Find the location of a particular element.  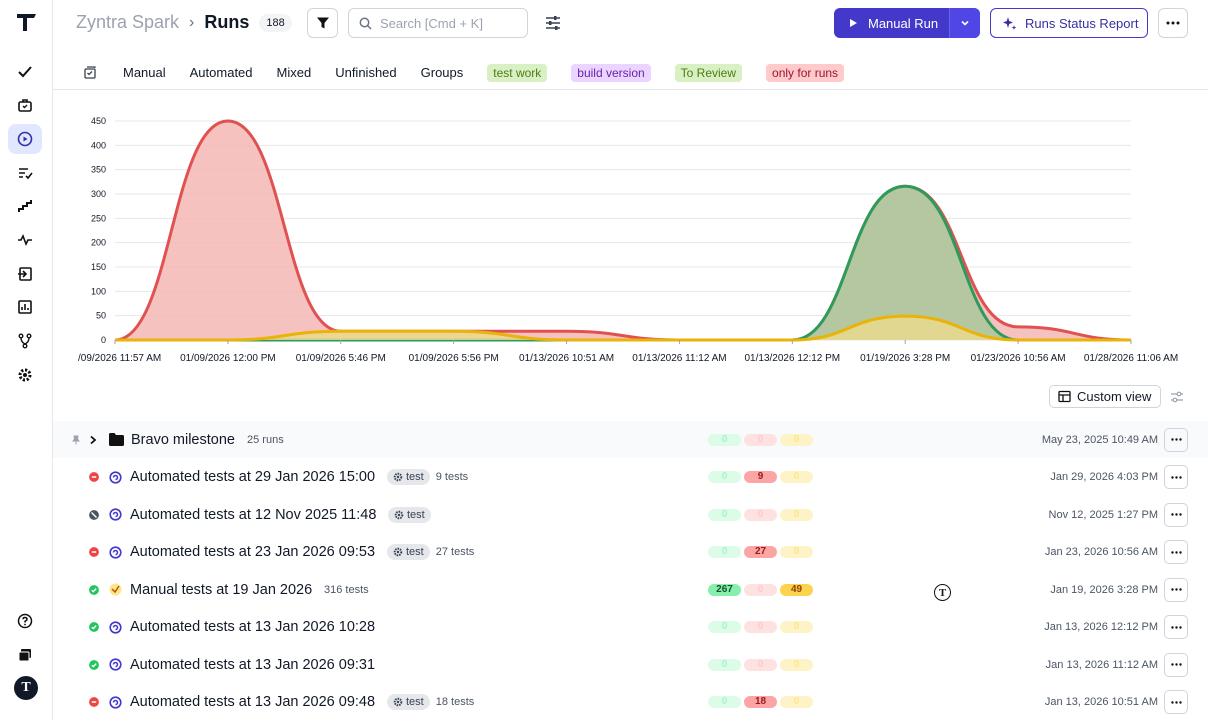

x-tick-label: 01/13/2026 11:12 AM is located at coordinates (679, 358).